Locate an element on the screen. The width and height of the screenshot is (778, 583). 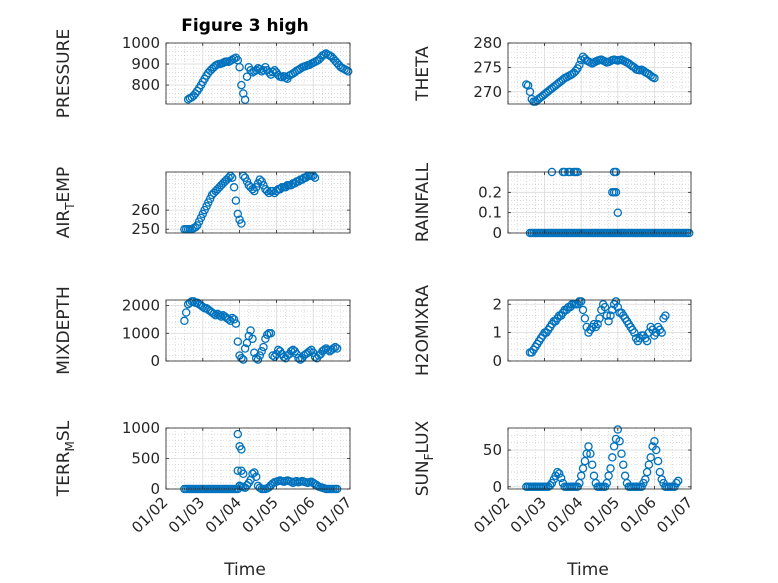
subplot-1: 800 900 1000 PRESSURE is located at coordinates (203, 73).